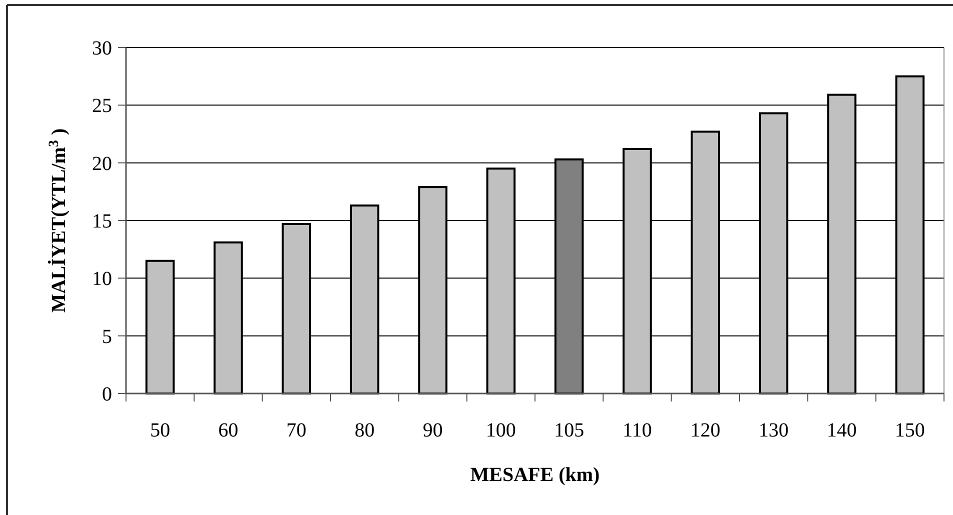 This screenshot has width=953, height=515. I want to click on y-tick-label: 10, so click(102, 279).